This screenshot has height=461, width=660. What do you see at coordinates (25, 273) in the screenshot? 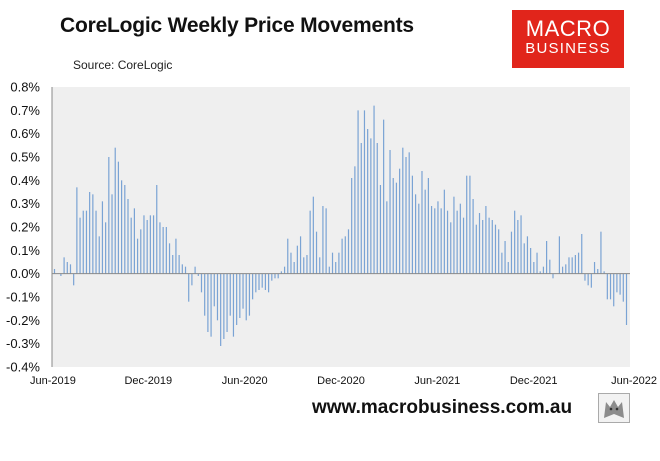
I see `y-tick-label: 0.0%` at bounding box center [25, 273].